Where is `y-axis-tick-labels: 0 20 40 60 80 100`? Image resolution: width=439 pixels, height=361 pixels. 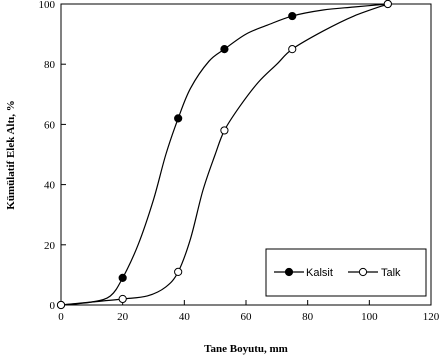
y-axis-tick-labels: 0 20 40 60 80 100 is located at coordinates (47, 156).